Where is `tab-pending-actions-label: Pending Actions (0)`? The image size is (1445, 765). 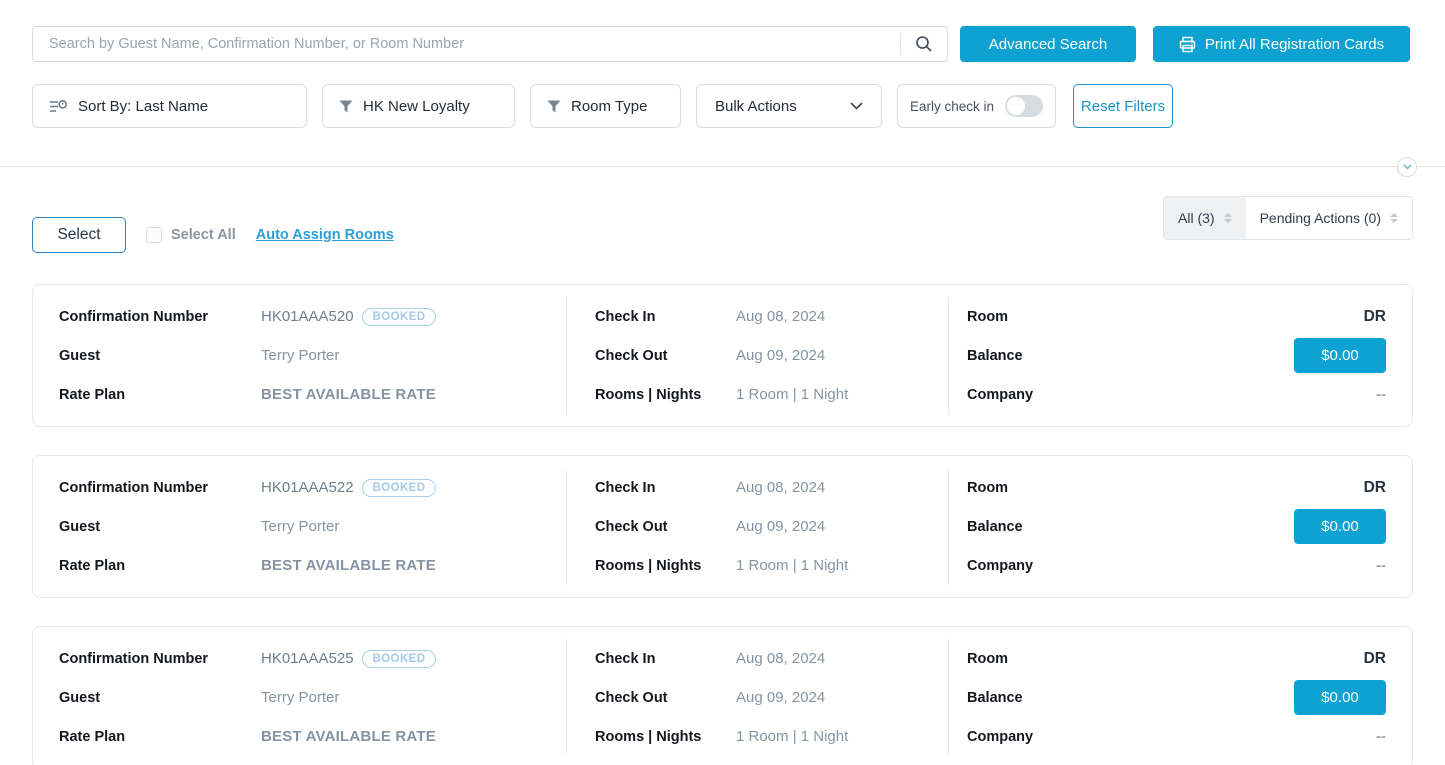 tab-pending-actions-label: Pending Actions (0) is located at coordinates (1320, 218).